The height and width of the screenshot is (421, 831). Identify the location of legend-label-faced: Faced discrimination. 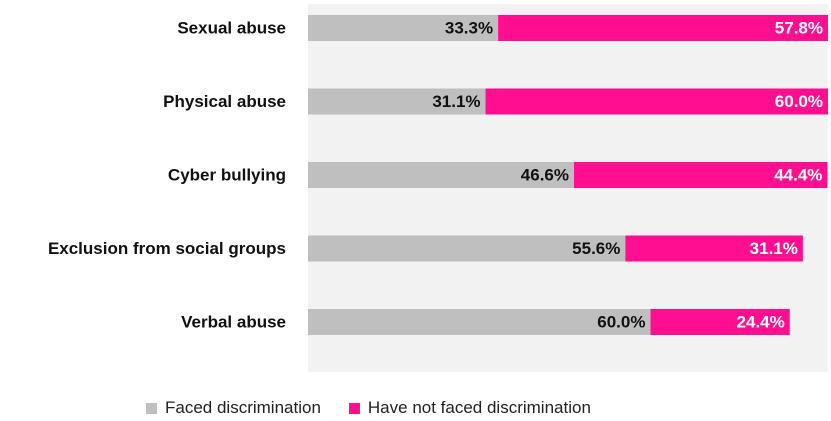
(243, 407).